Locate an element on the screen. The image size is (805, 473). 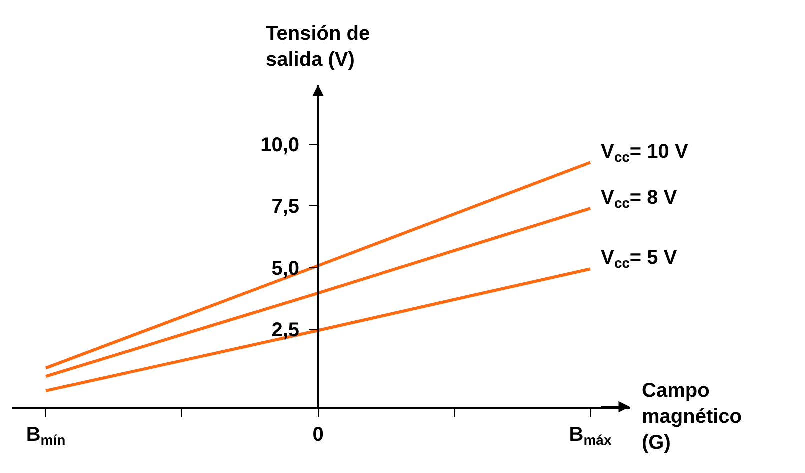
y-tick-label: 5,0 is located at coordinates (286, 269).